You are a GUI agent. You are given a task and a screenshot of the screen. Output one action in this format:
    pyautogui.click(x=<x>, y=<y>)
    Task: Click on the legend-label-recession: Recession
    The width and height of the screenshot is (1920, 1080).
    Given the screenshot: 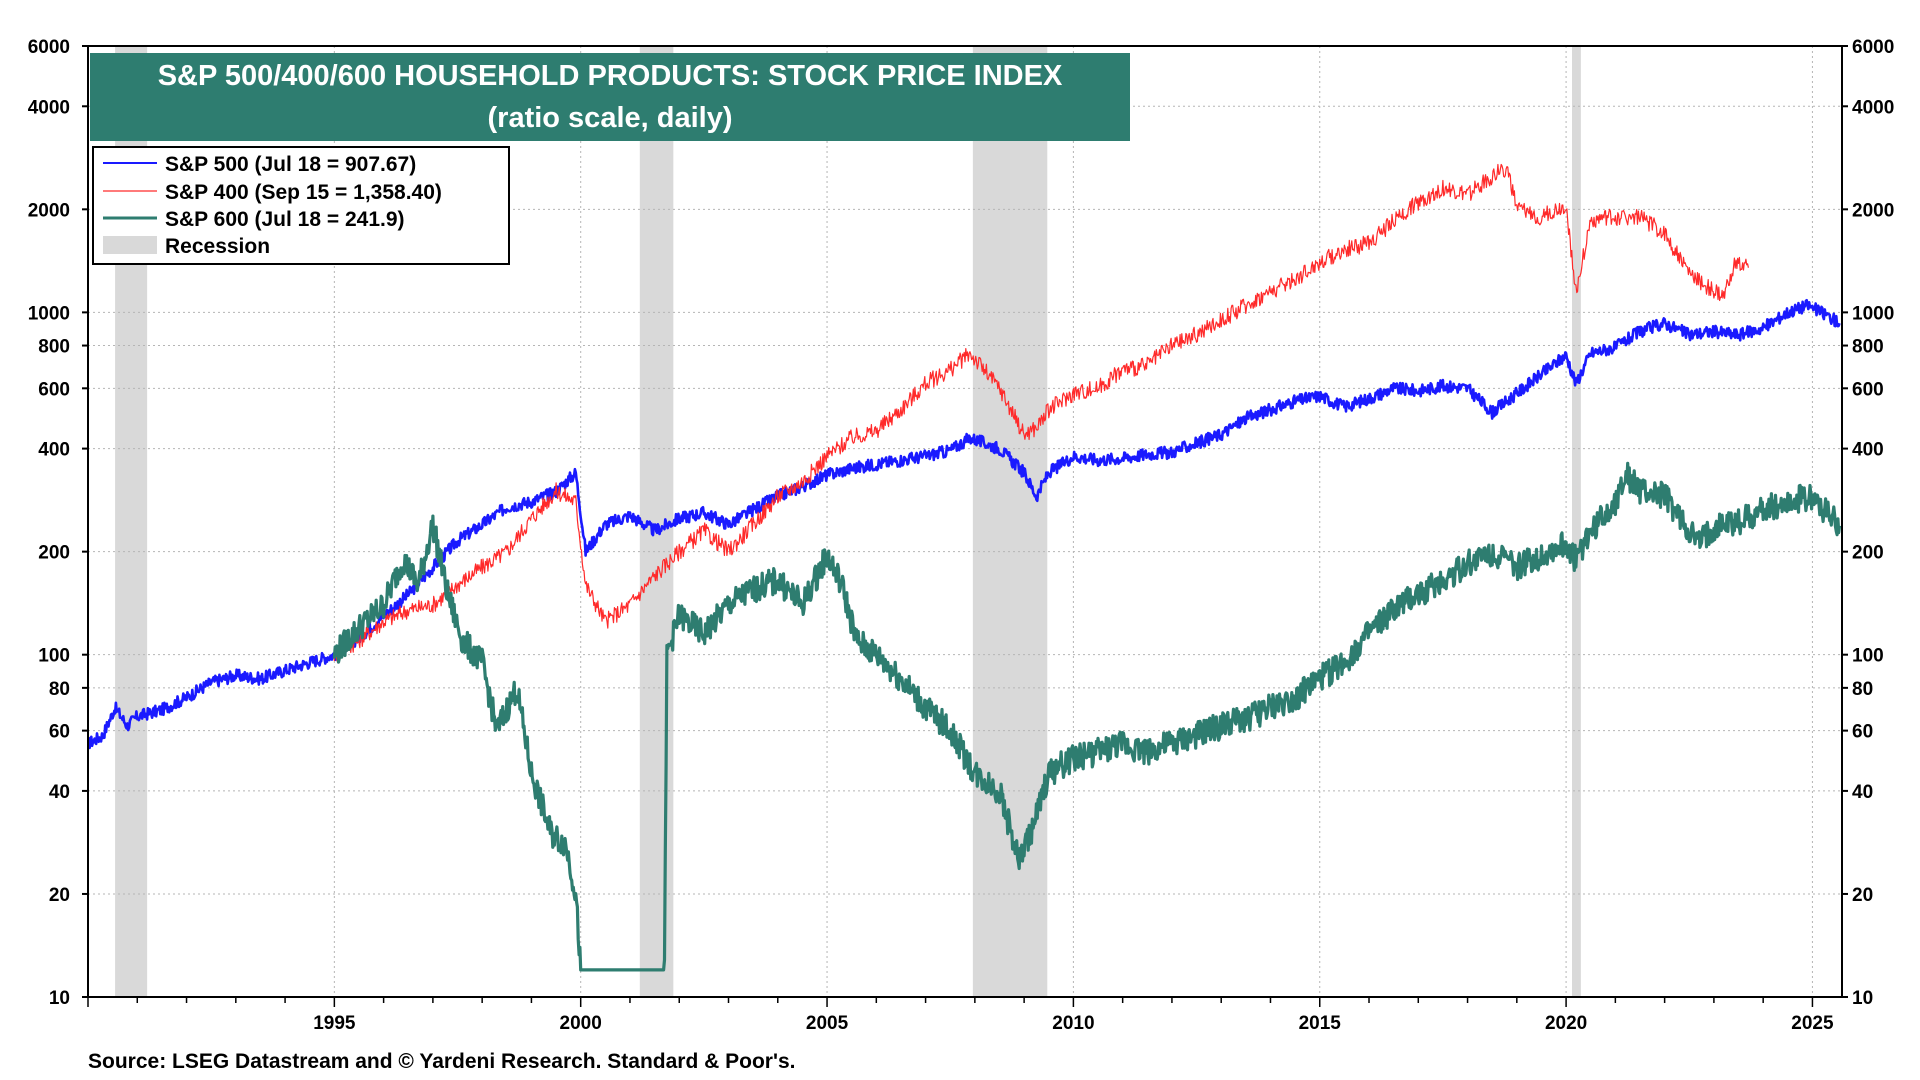 What is the action you would take?
    pyautogui.click(x=217, y=246)
    